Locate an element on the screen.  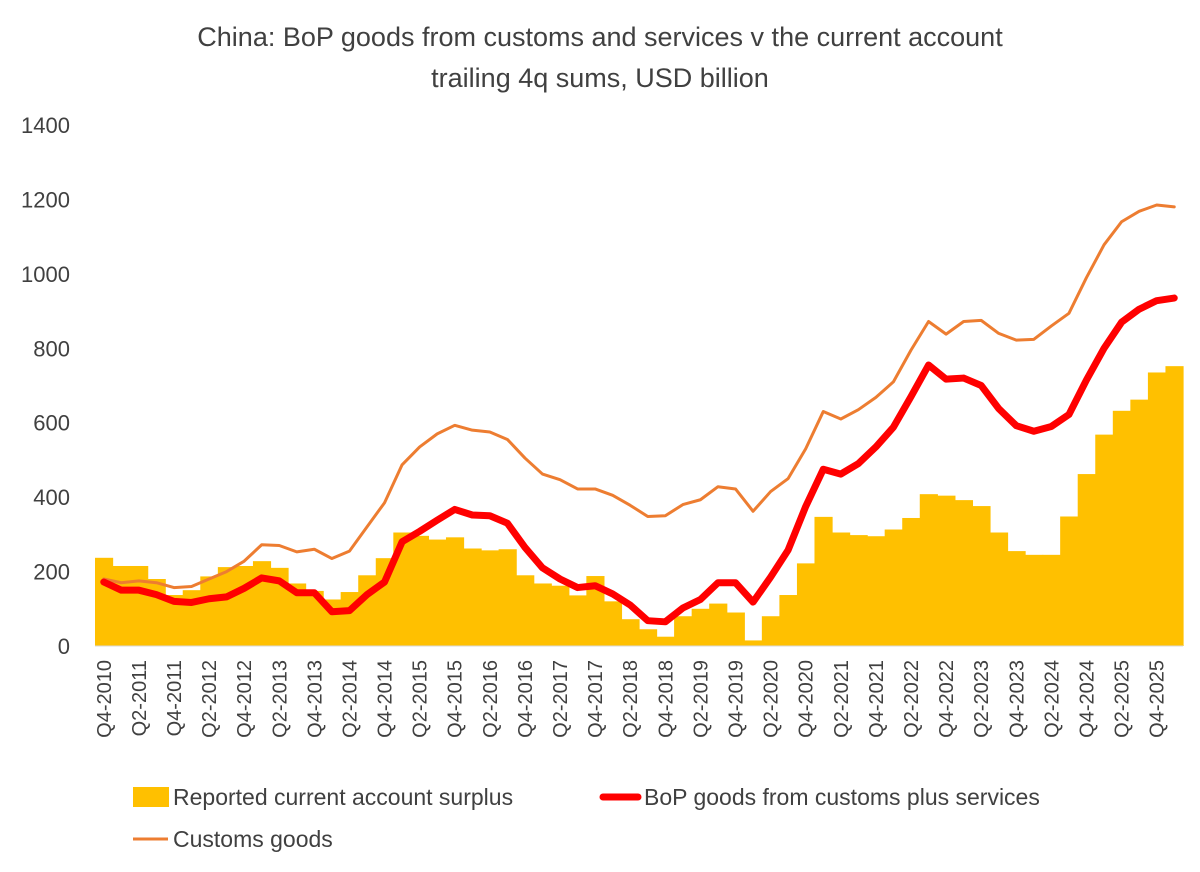
x-tick-label: Q4-2021 is located at coordinates (877, 699).